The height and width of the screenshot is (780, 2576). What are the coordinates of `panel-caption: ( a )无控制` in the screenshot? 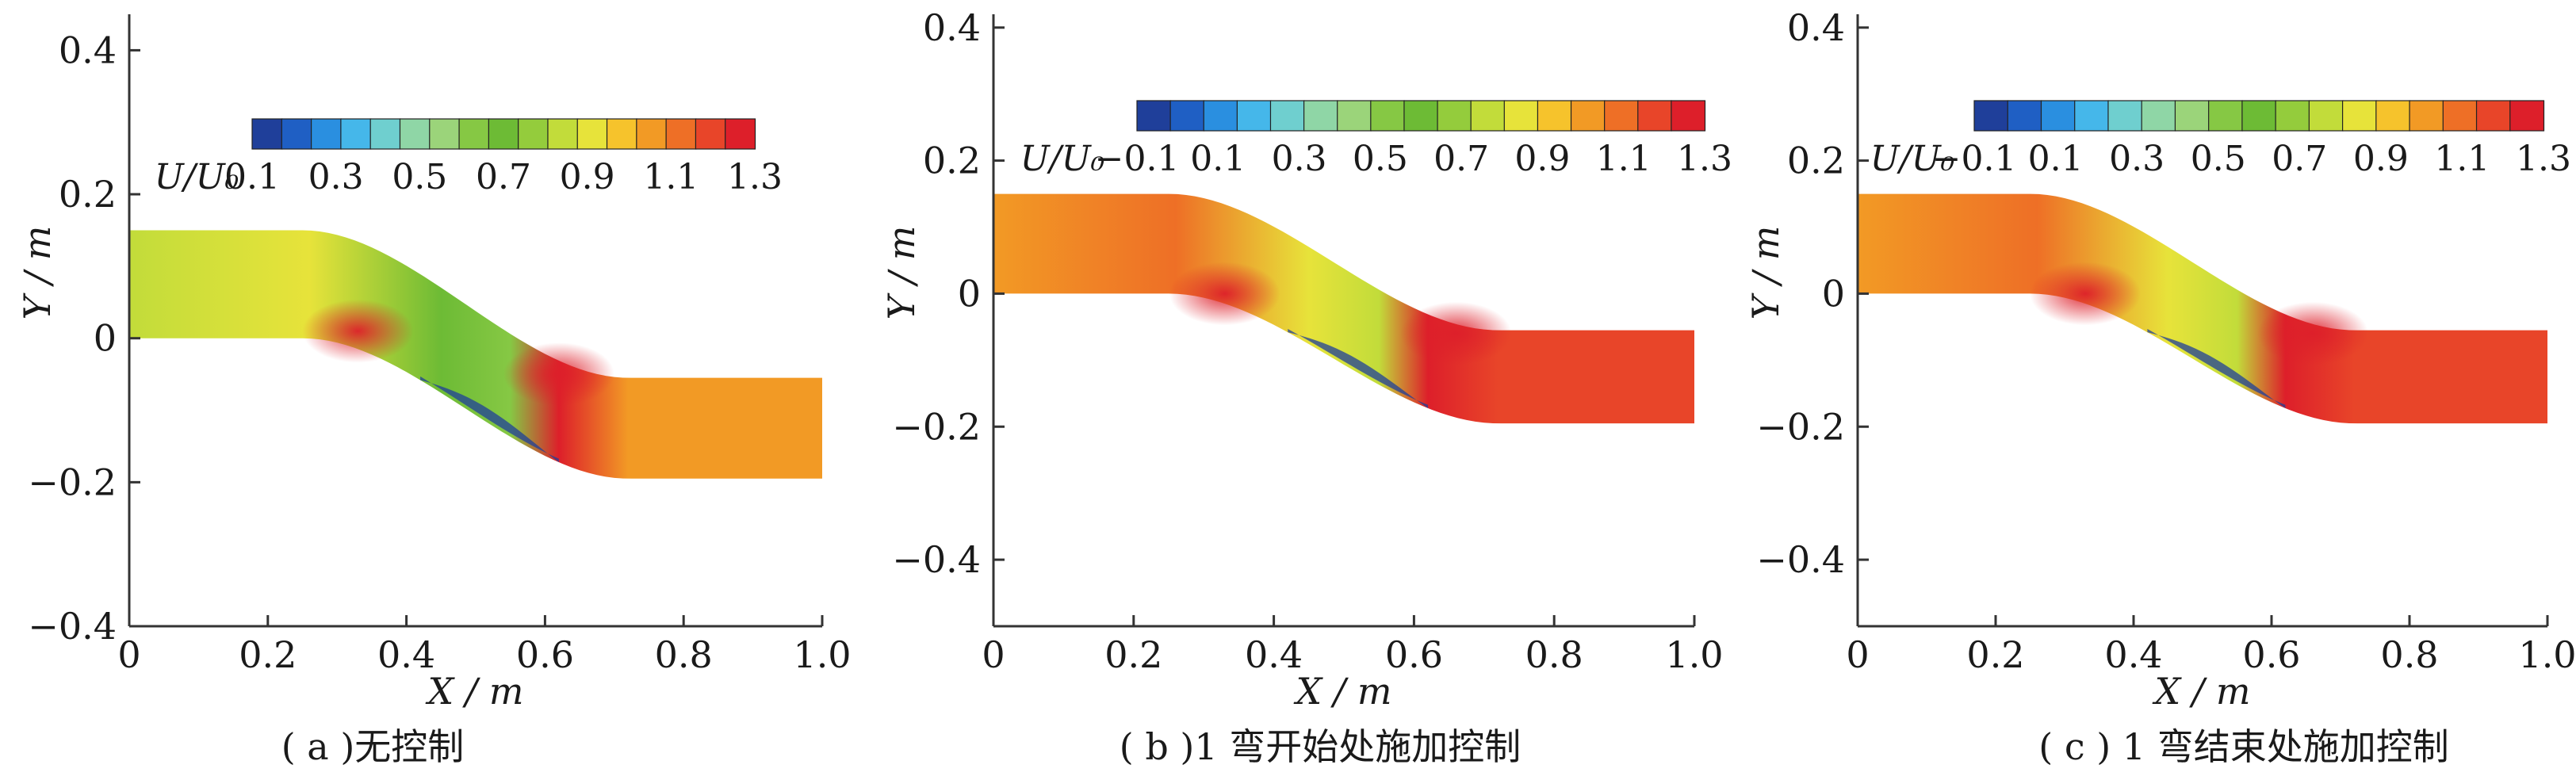 It's located at (373, 746).